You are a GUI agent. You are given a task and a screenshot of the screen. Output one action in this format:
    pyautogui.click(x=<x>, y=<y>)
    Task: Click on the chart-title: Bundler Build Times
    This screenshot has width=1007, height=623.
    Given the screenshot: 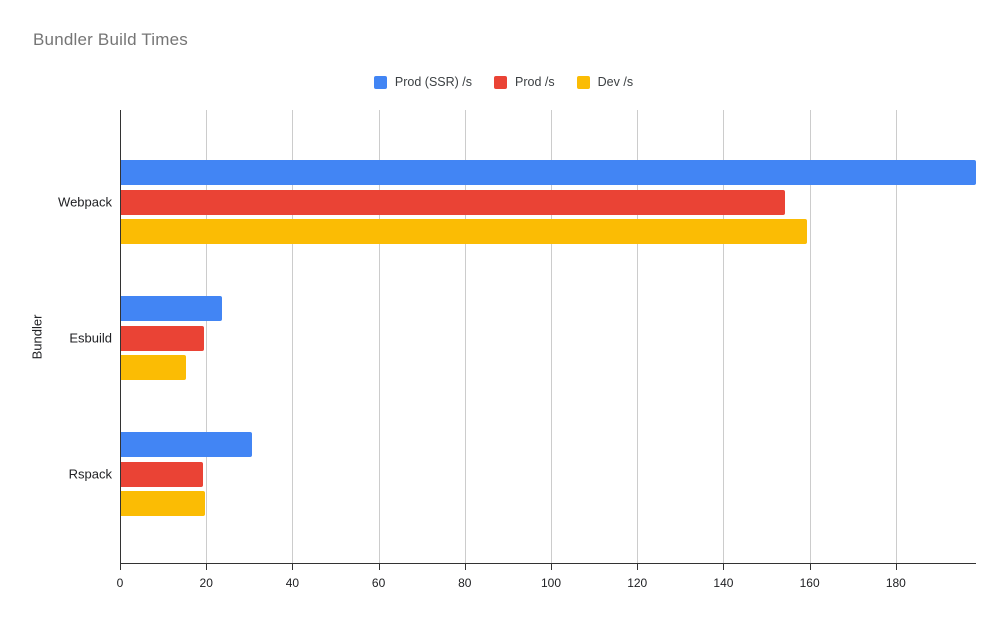 What is the action you would take?
    pyautogui.click(x=110, y=39)
    